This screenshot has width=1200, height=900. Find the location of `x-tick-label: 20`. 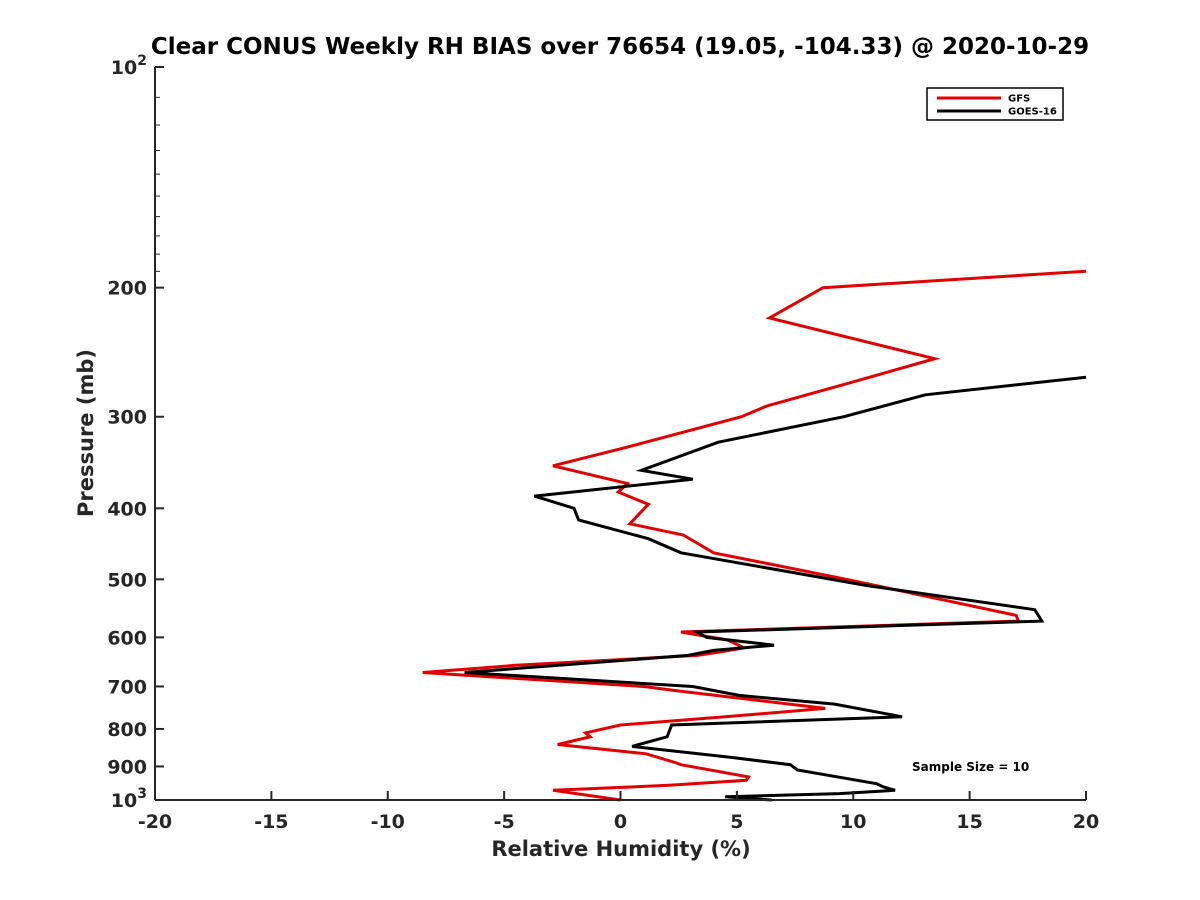

x-tick-label: 20 is located at coordinates (1086, 822).